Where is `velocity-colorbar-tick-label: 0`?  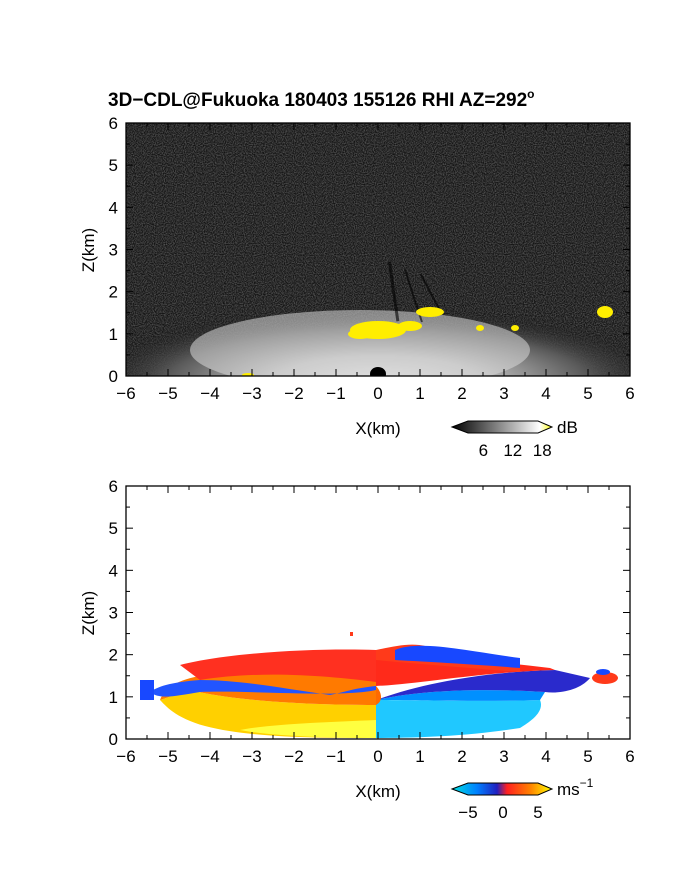 velocity-colorbar-tick-label: 0 is located at coordinates (502, 812).